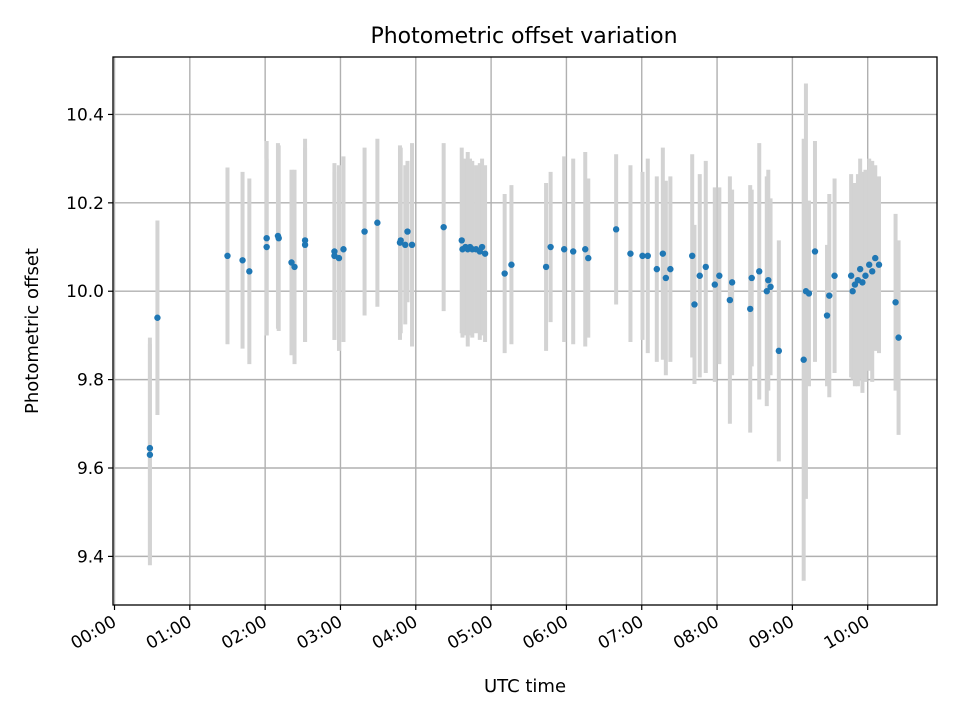  Describe the element at coordinates (523, 36) in the screenshot. I see `chart-title: Photometric offset variation` at that location.